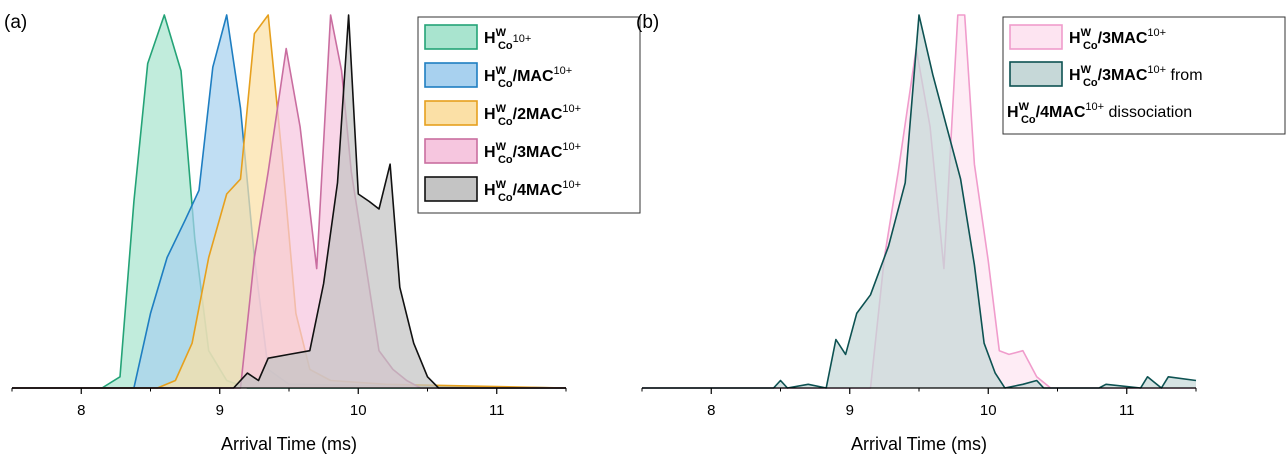 This screenshot has height=463, width=1287. What do you see at coordinates (15, 22) in the screenshot?
I see `panel-label: (a)` at bounding box center [15, 22].